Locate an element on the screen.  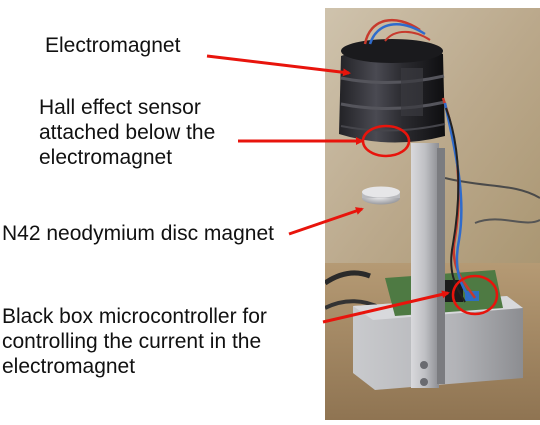
top-wires is located at coordinates (392, 31).